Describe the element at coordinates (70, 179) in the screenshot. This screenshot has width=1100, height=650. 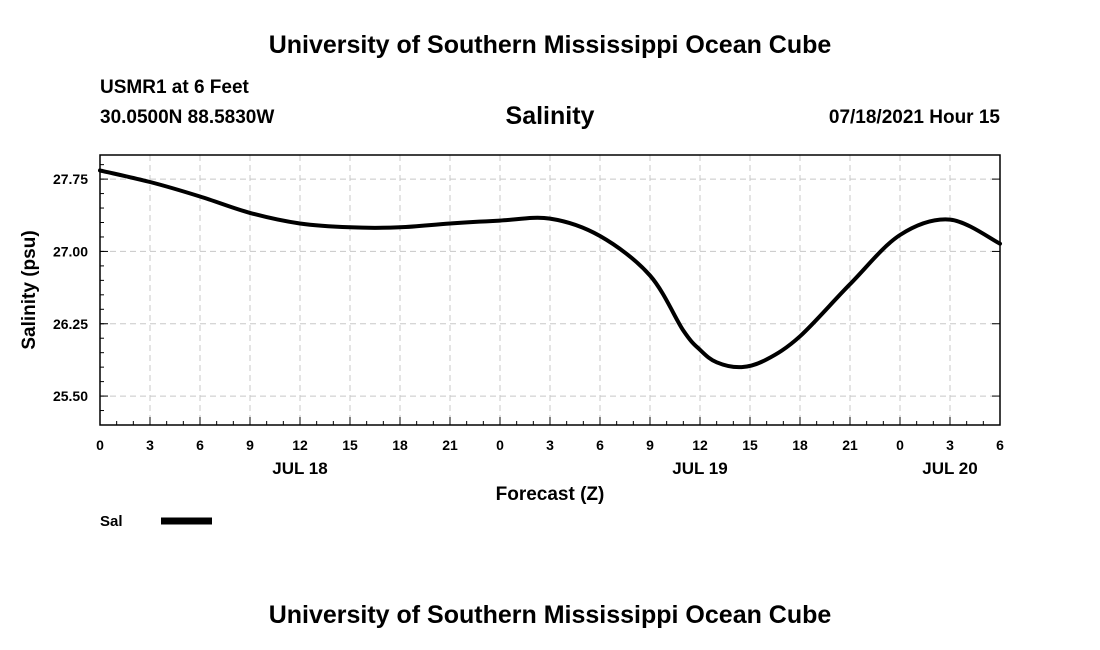
I see `y-tick-label: 27.75` at that location.